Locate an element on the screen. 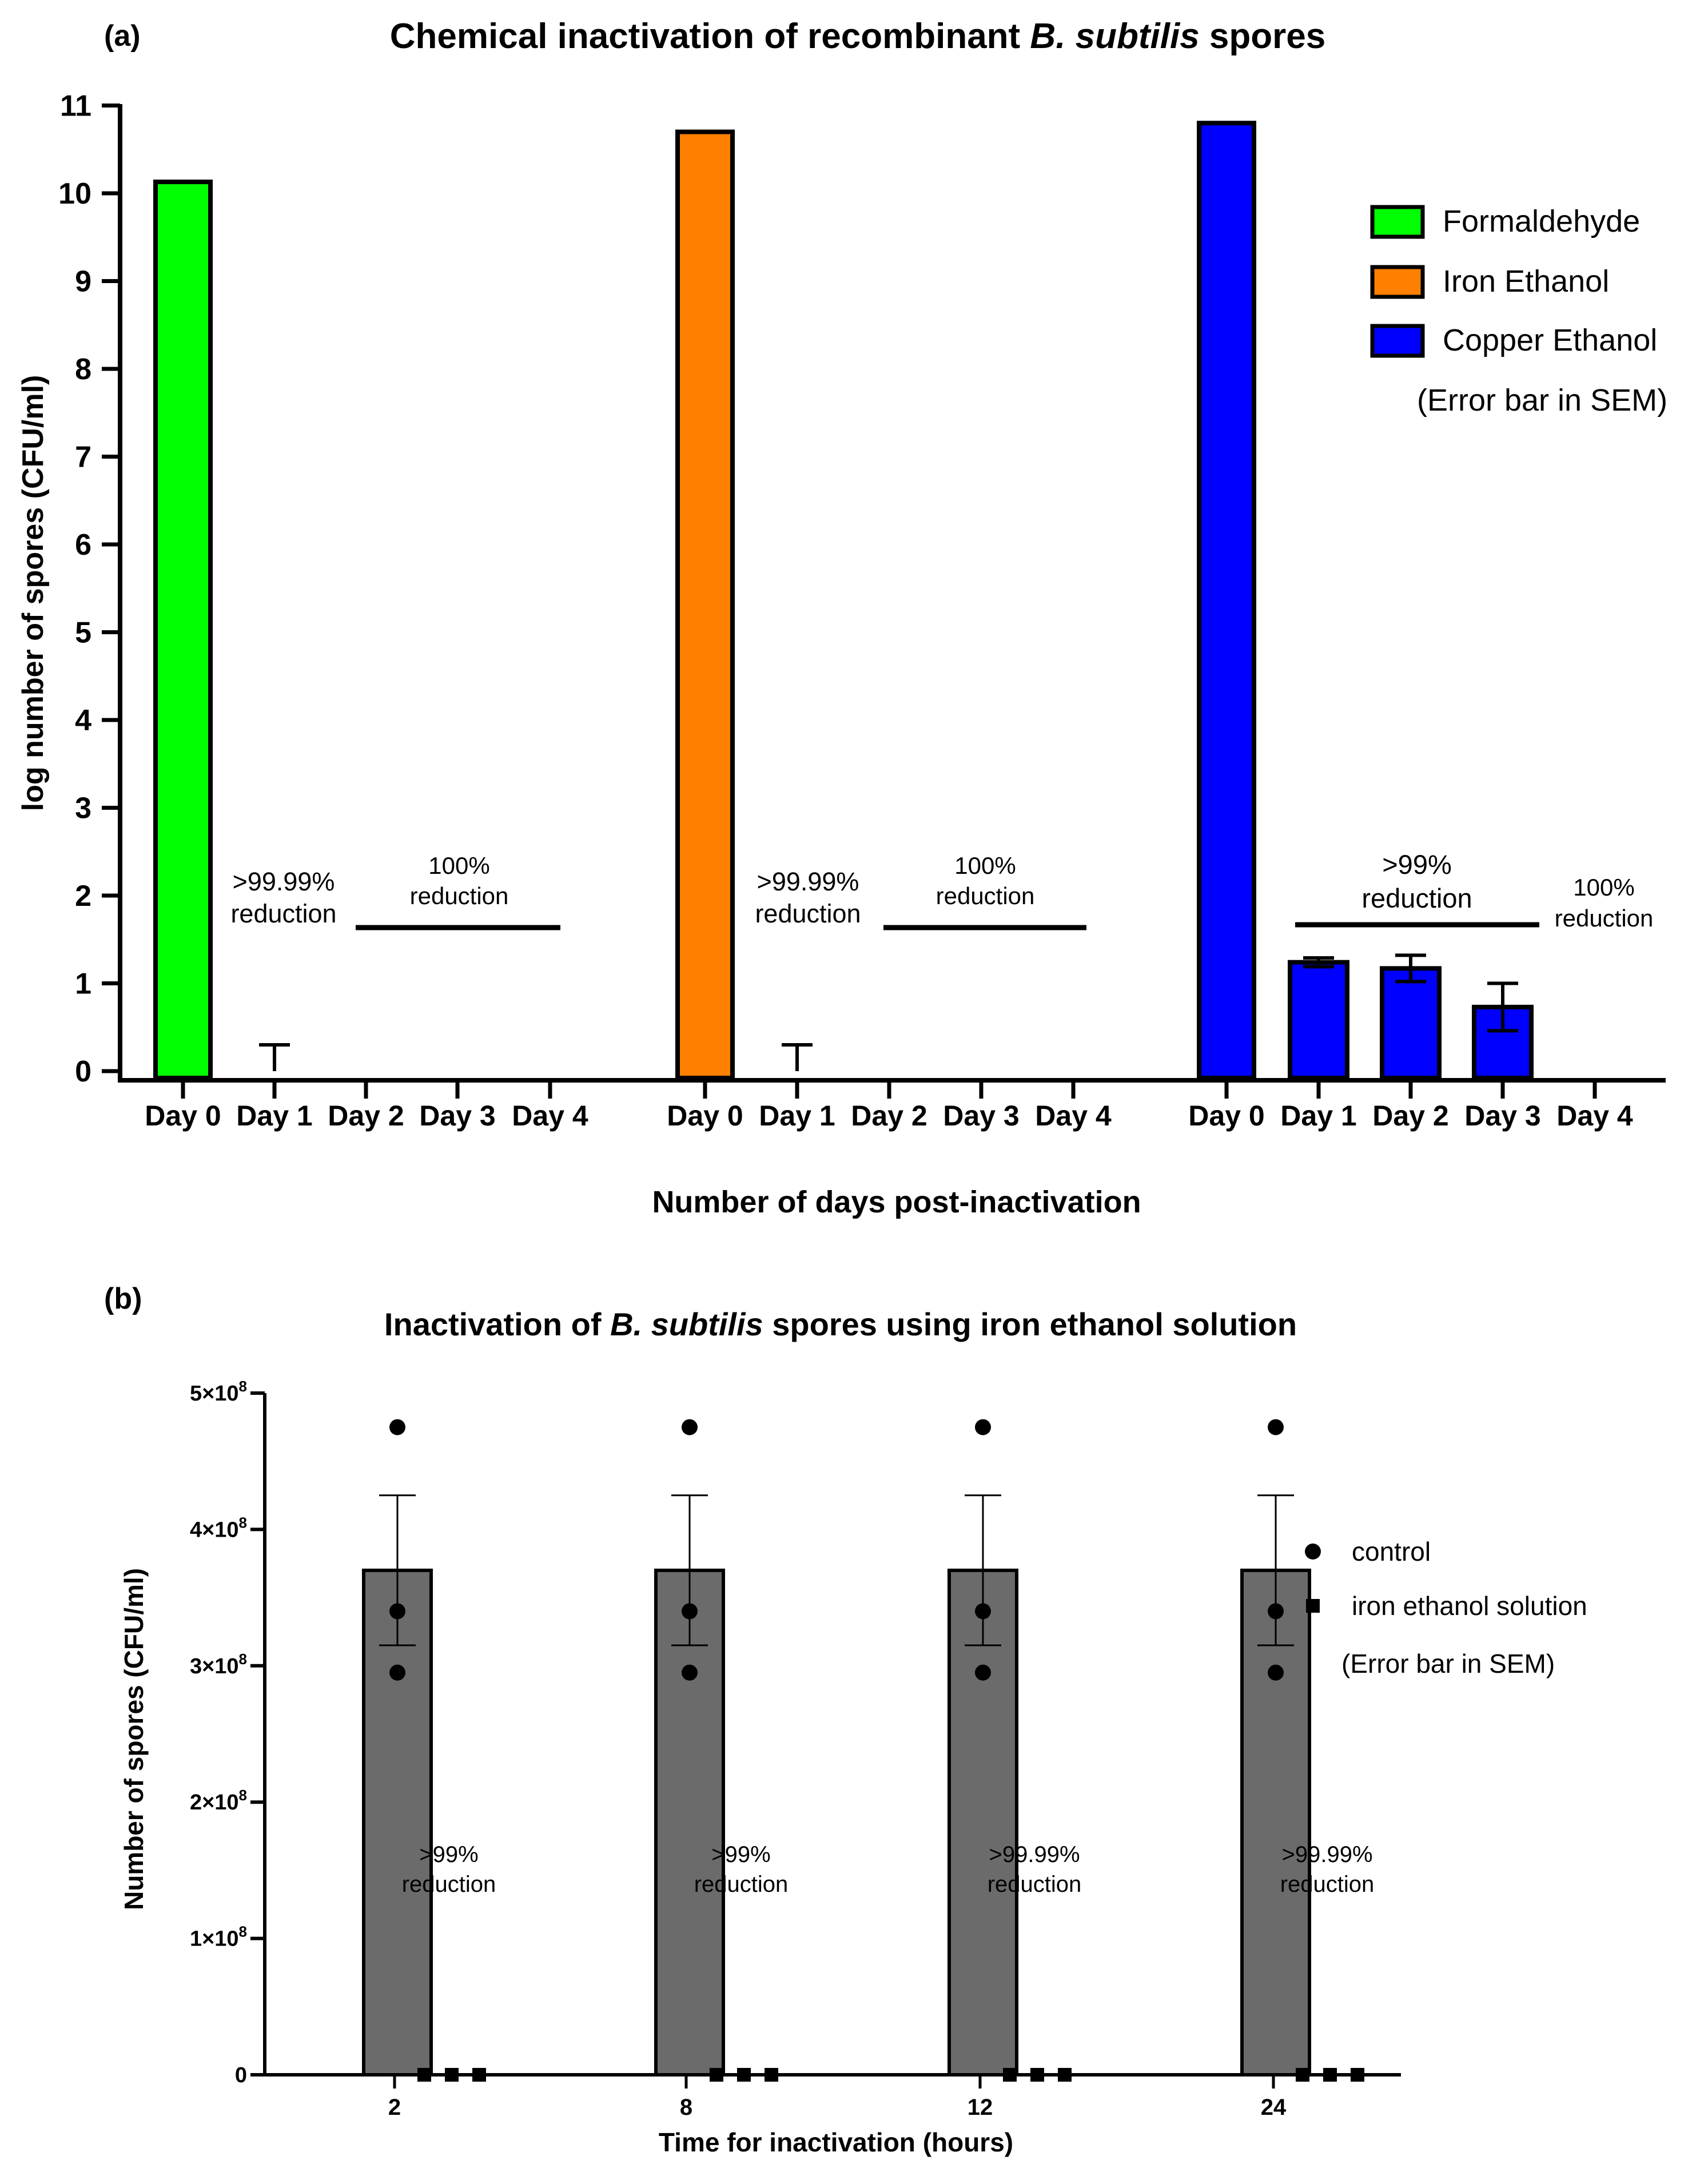 Image resolution: width=1708 pixels, height=2164 pixels. panel-a-y-tick-label: 6 is located at coordinates (83, 545).